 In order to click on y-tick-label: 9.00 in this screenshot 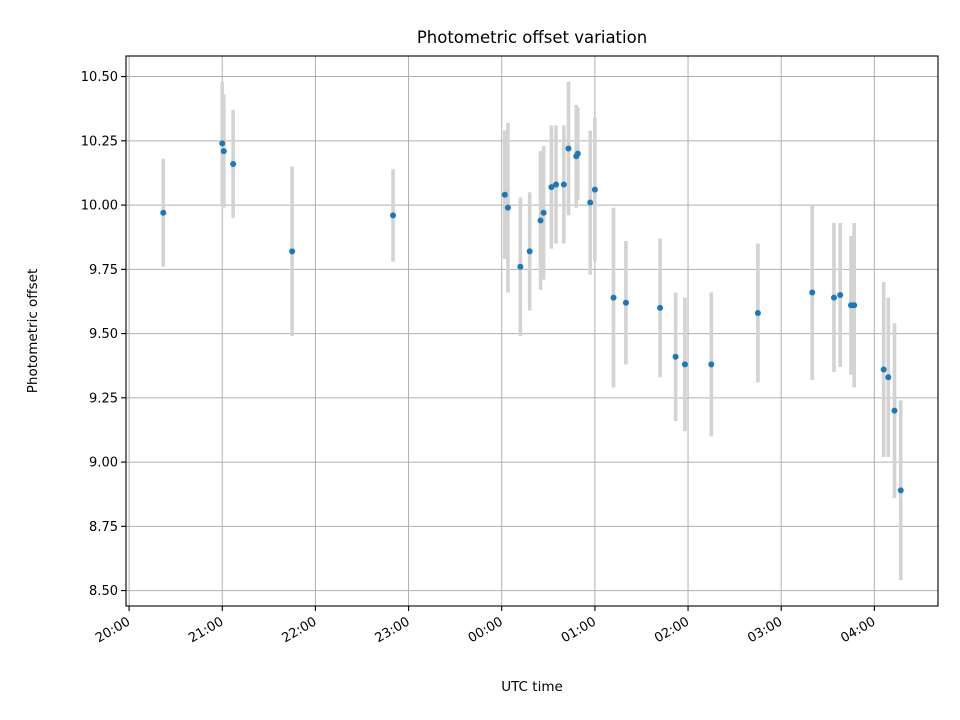, I will do `click(103, 463)`.